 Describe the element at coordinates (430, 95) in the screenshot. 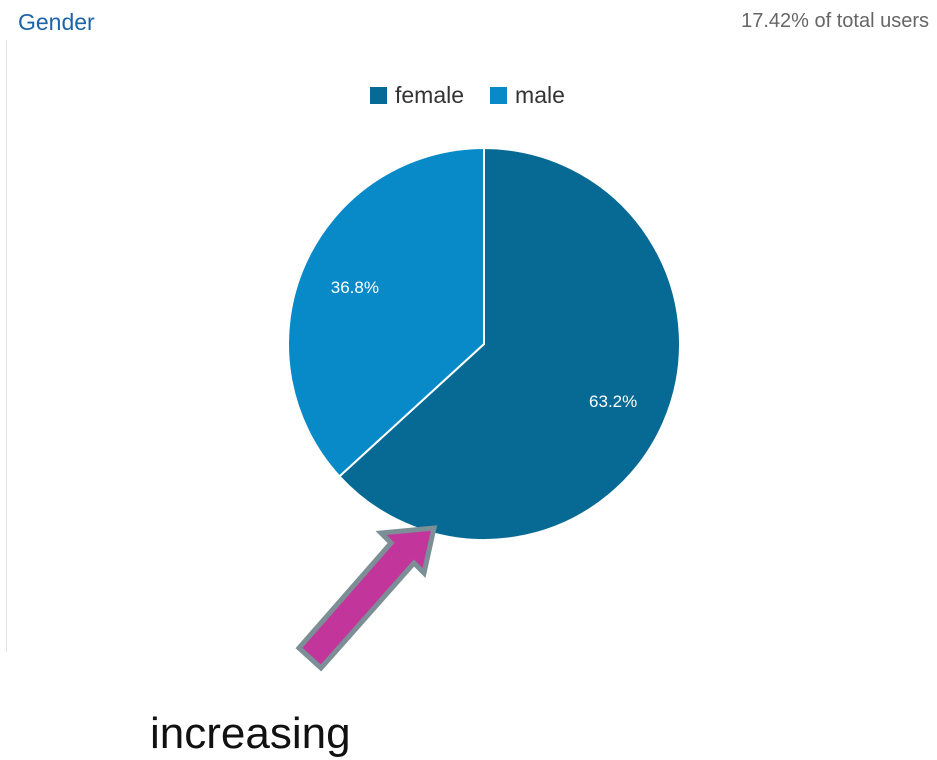

I see `legend-label-female: female` at that location.